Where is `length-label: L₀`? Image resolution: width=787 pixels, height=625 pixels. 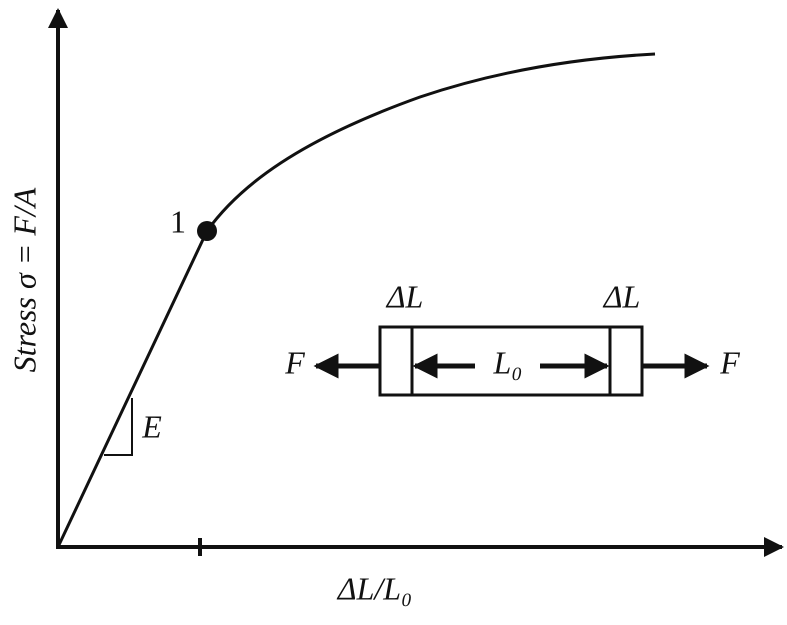
length-label: L₀ is located at coordinates (508, 362).